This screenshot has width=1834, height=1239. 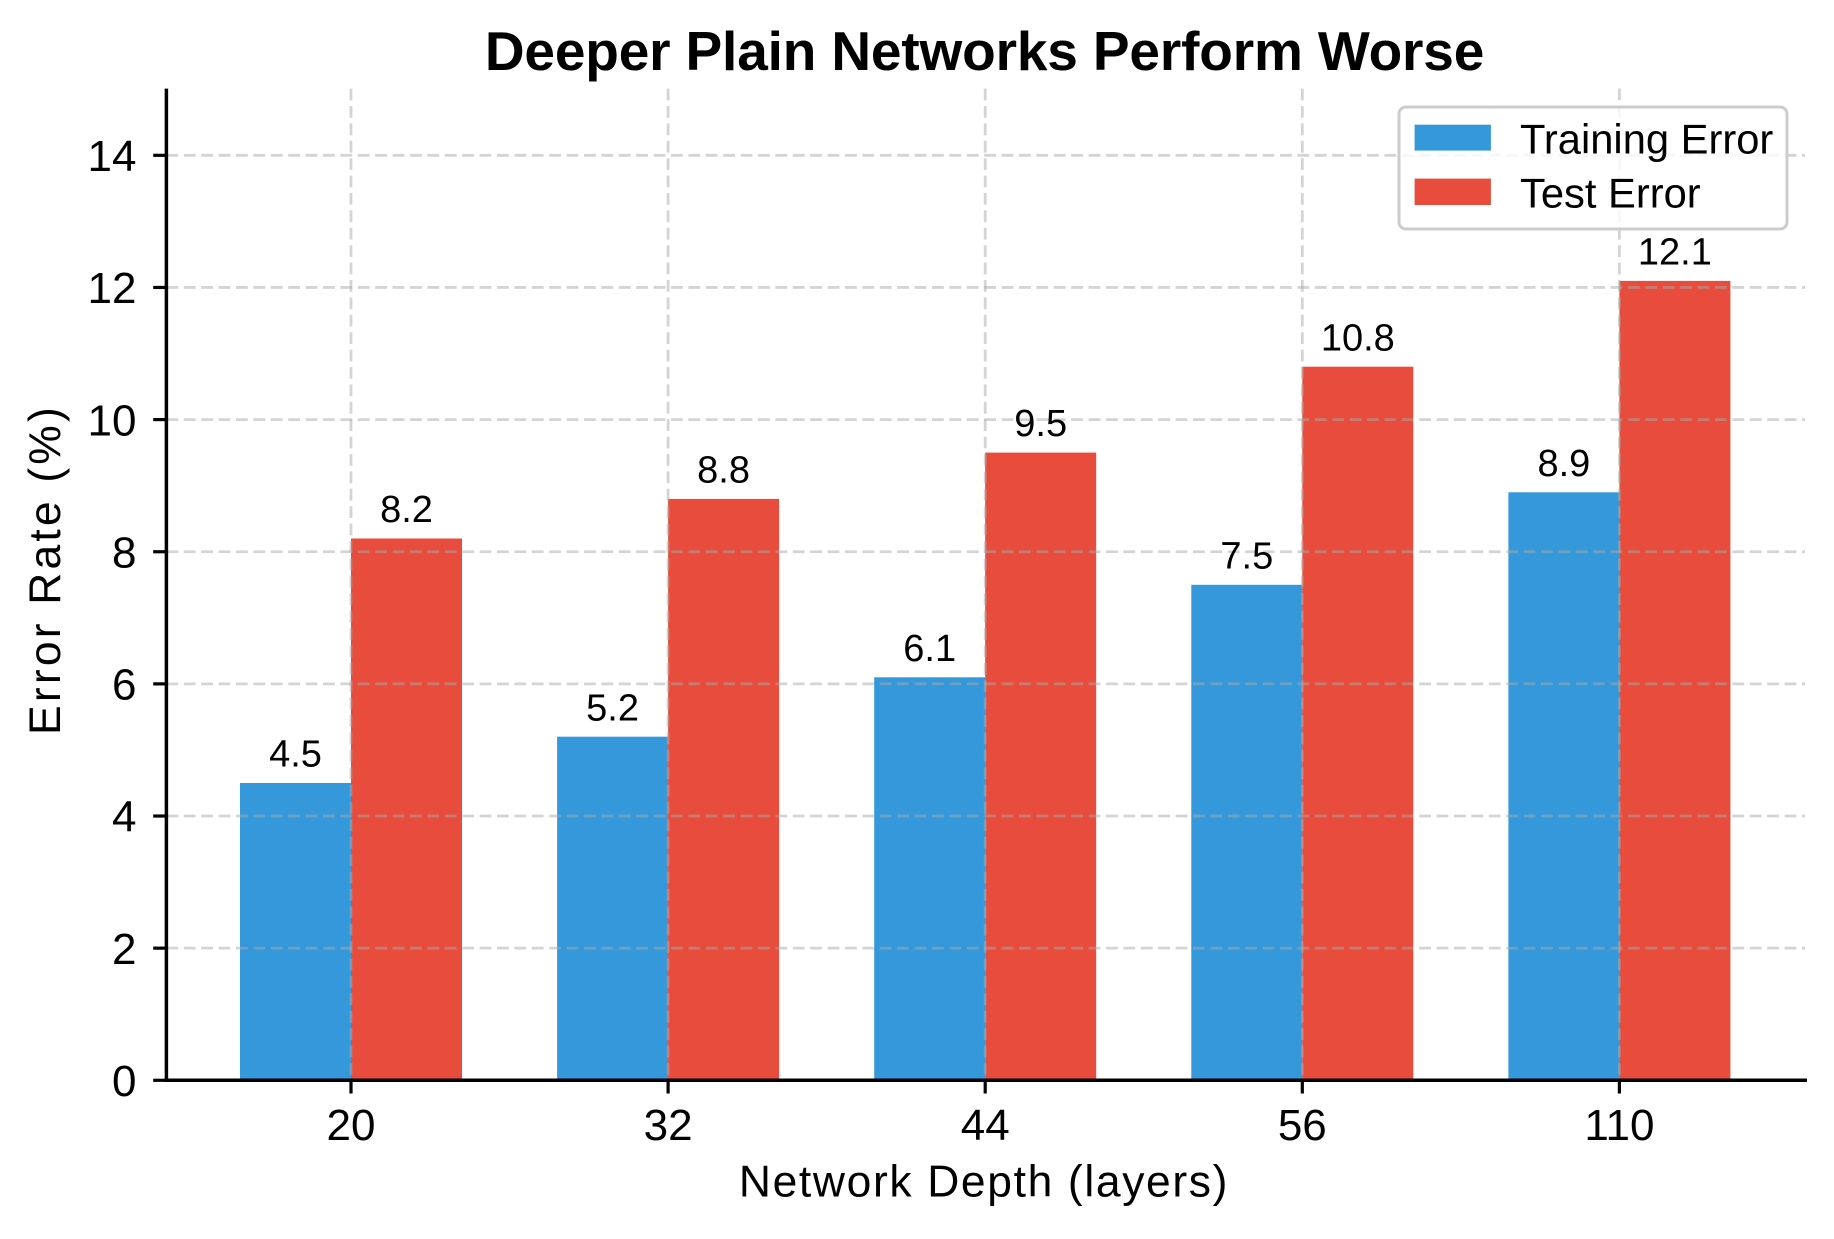 I want to click on svg-text: 8.8, so click(x=723, y=471).